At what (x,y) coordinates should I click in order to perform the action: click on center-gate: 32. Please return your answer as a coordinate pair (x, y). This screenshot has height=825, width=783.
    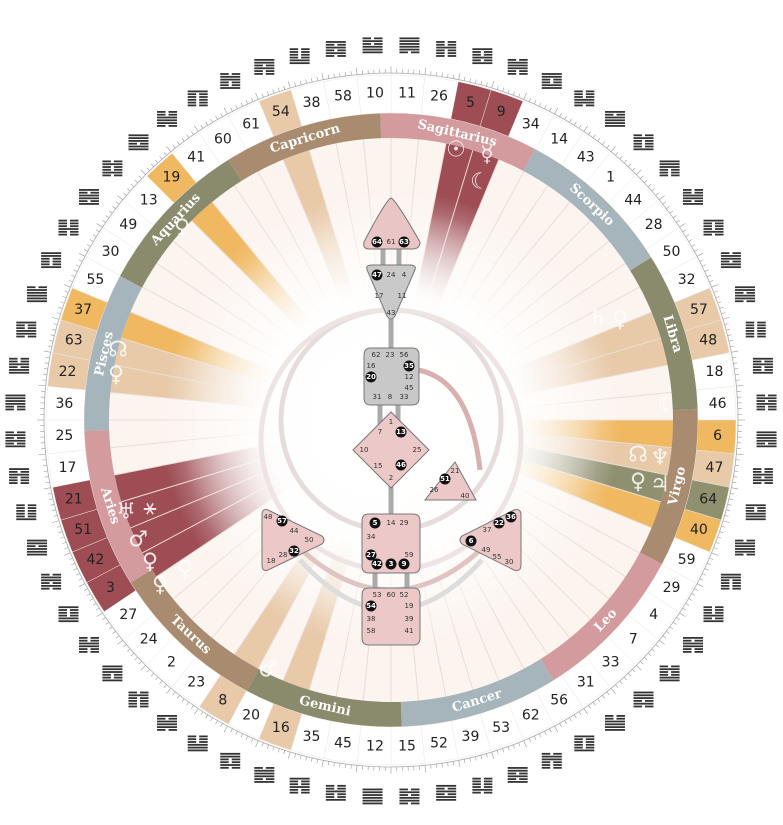
    Looking at the image, I should click on (294, 551).